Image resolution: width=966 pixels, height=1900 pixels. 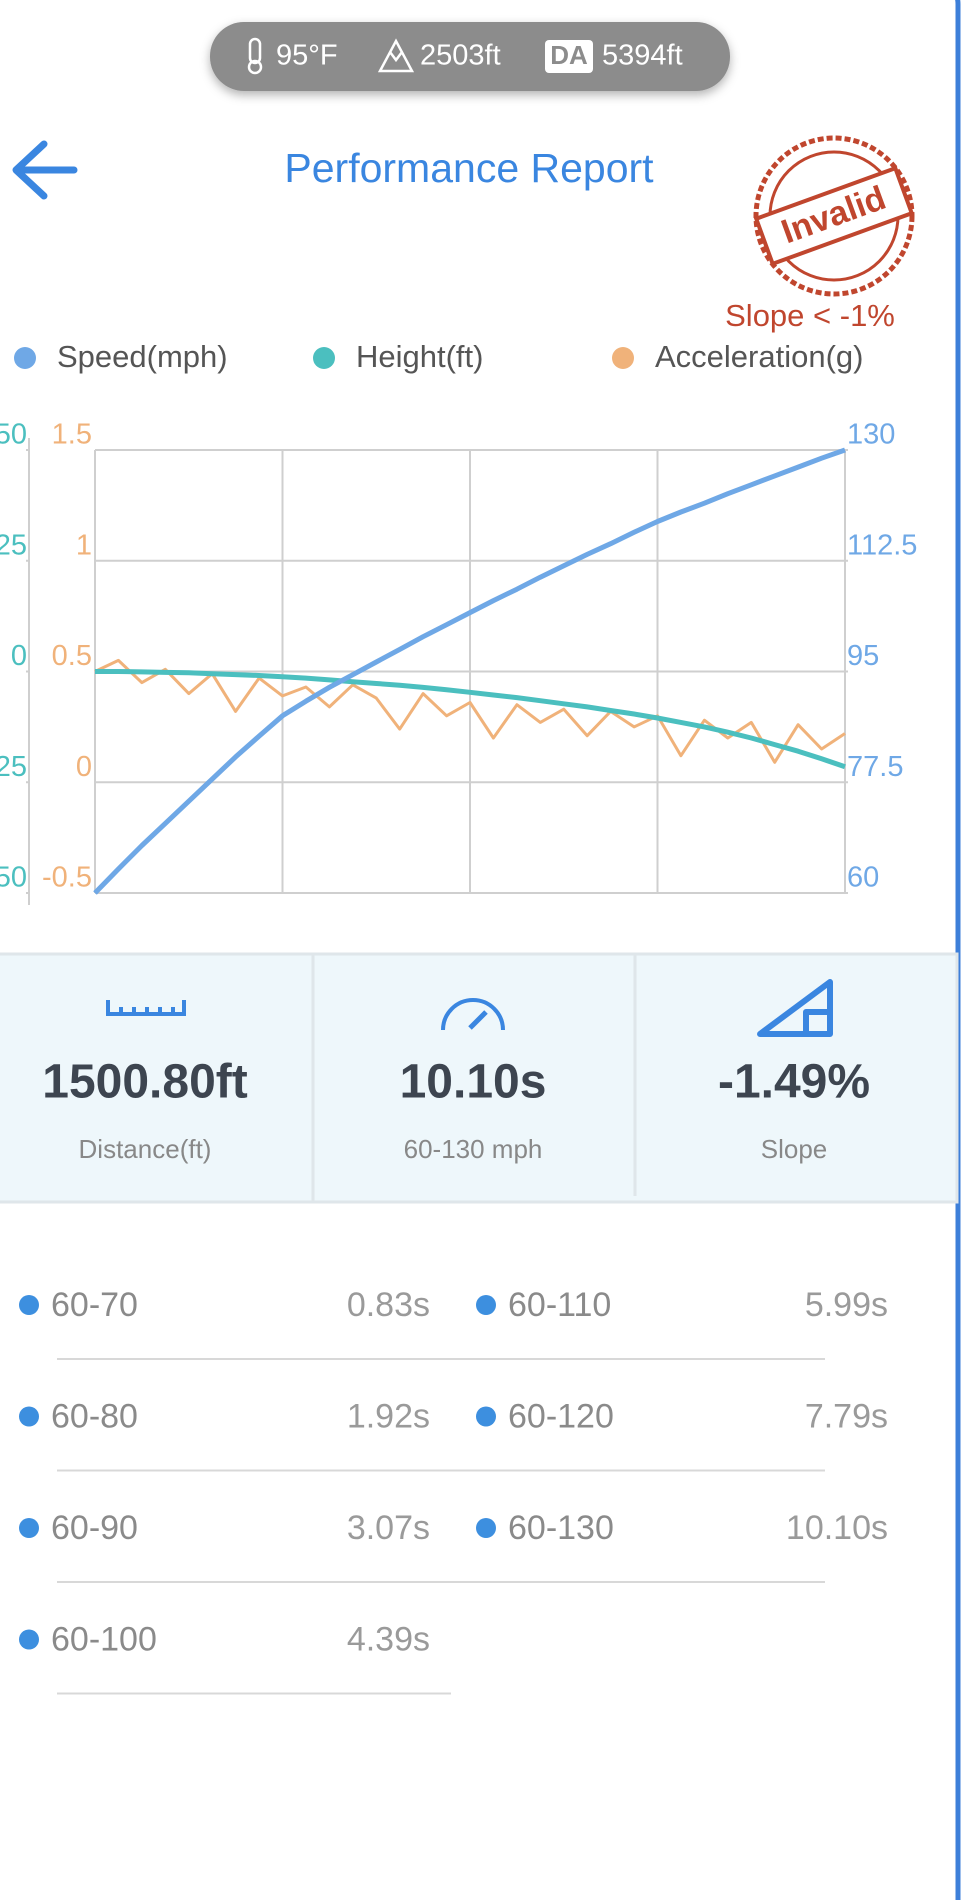 I want to click on split-time: 10.10s, so click(x=837, y=1528).